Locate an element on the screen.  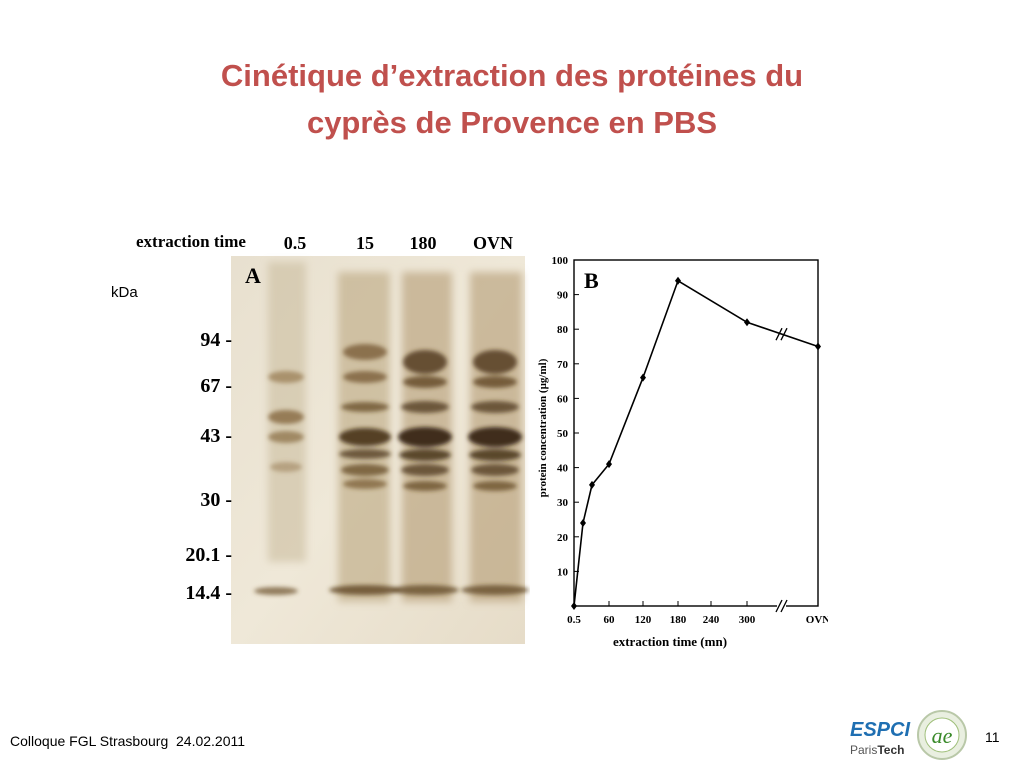
marker-label: 30 - is located at coordinates (216, 500).